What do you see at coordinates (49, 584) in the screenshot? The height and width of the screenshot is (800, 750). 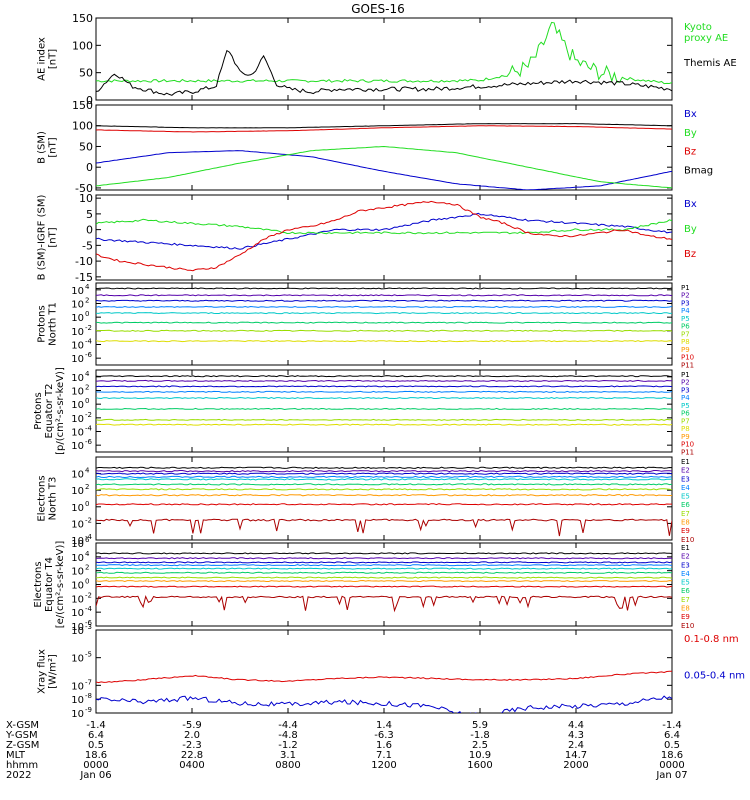 I see `y-axis-label: Equator T4` at bounding box center [49, 584].